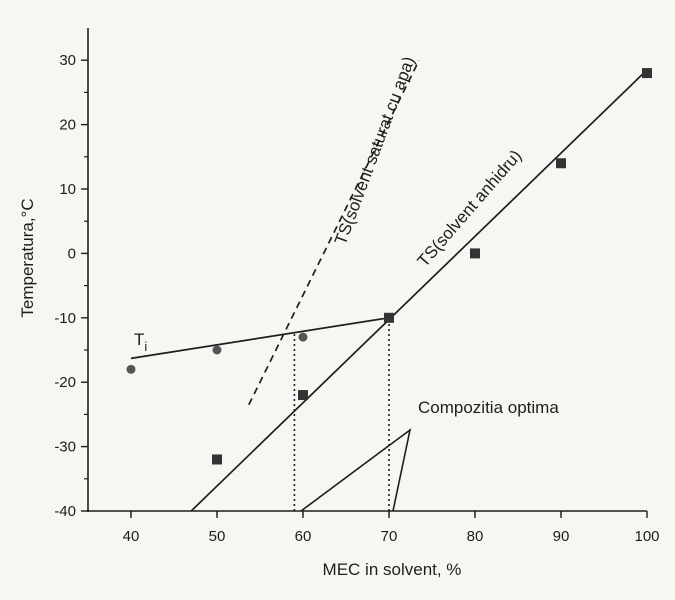  I want to click on y-tick-label: -10, so click(65, 318).